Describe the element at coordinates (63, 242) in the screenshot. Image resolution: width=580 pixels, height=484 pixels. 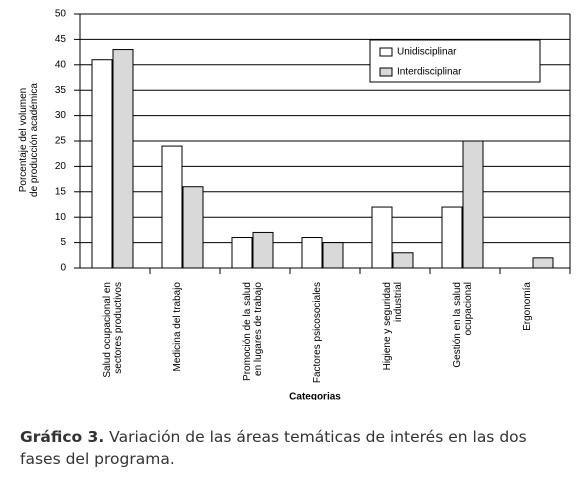
I see `y-tick-label: 5` at that location.